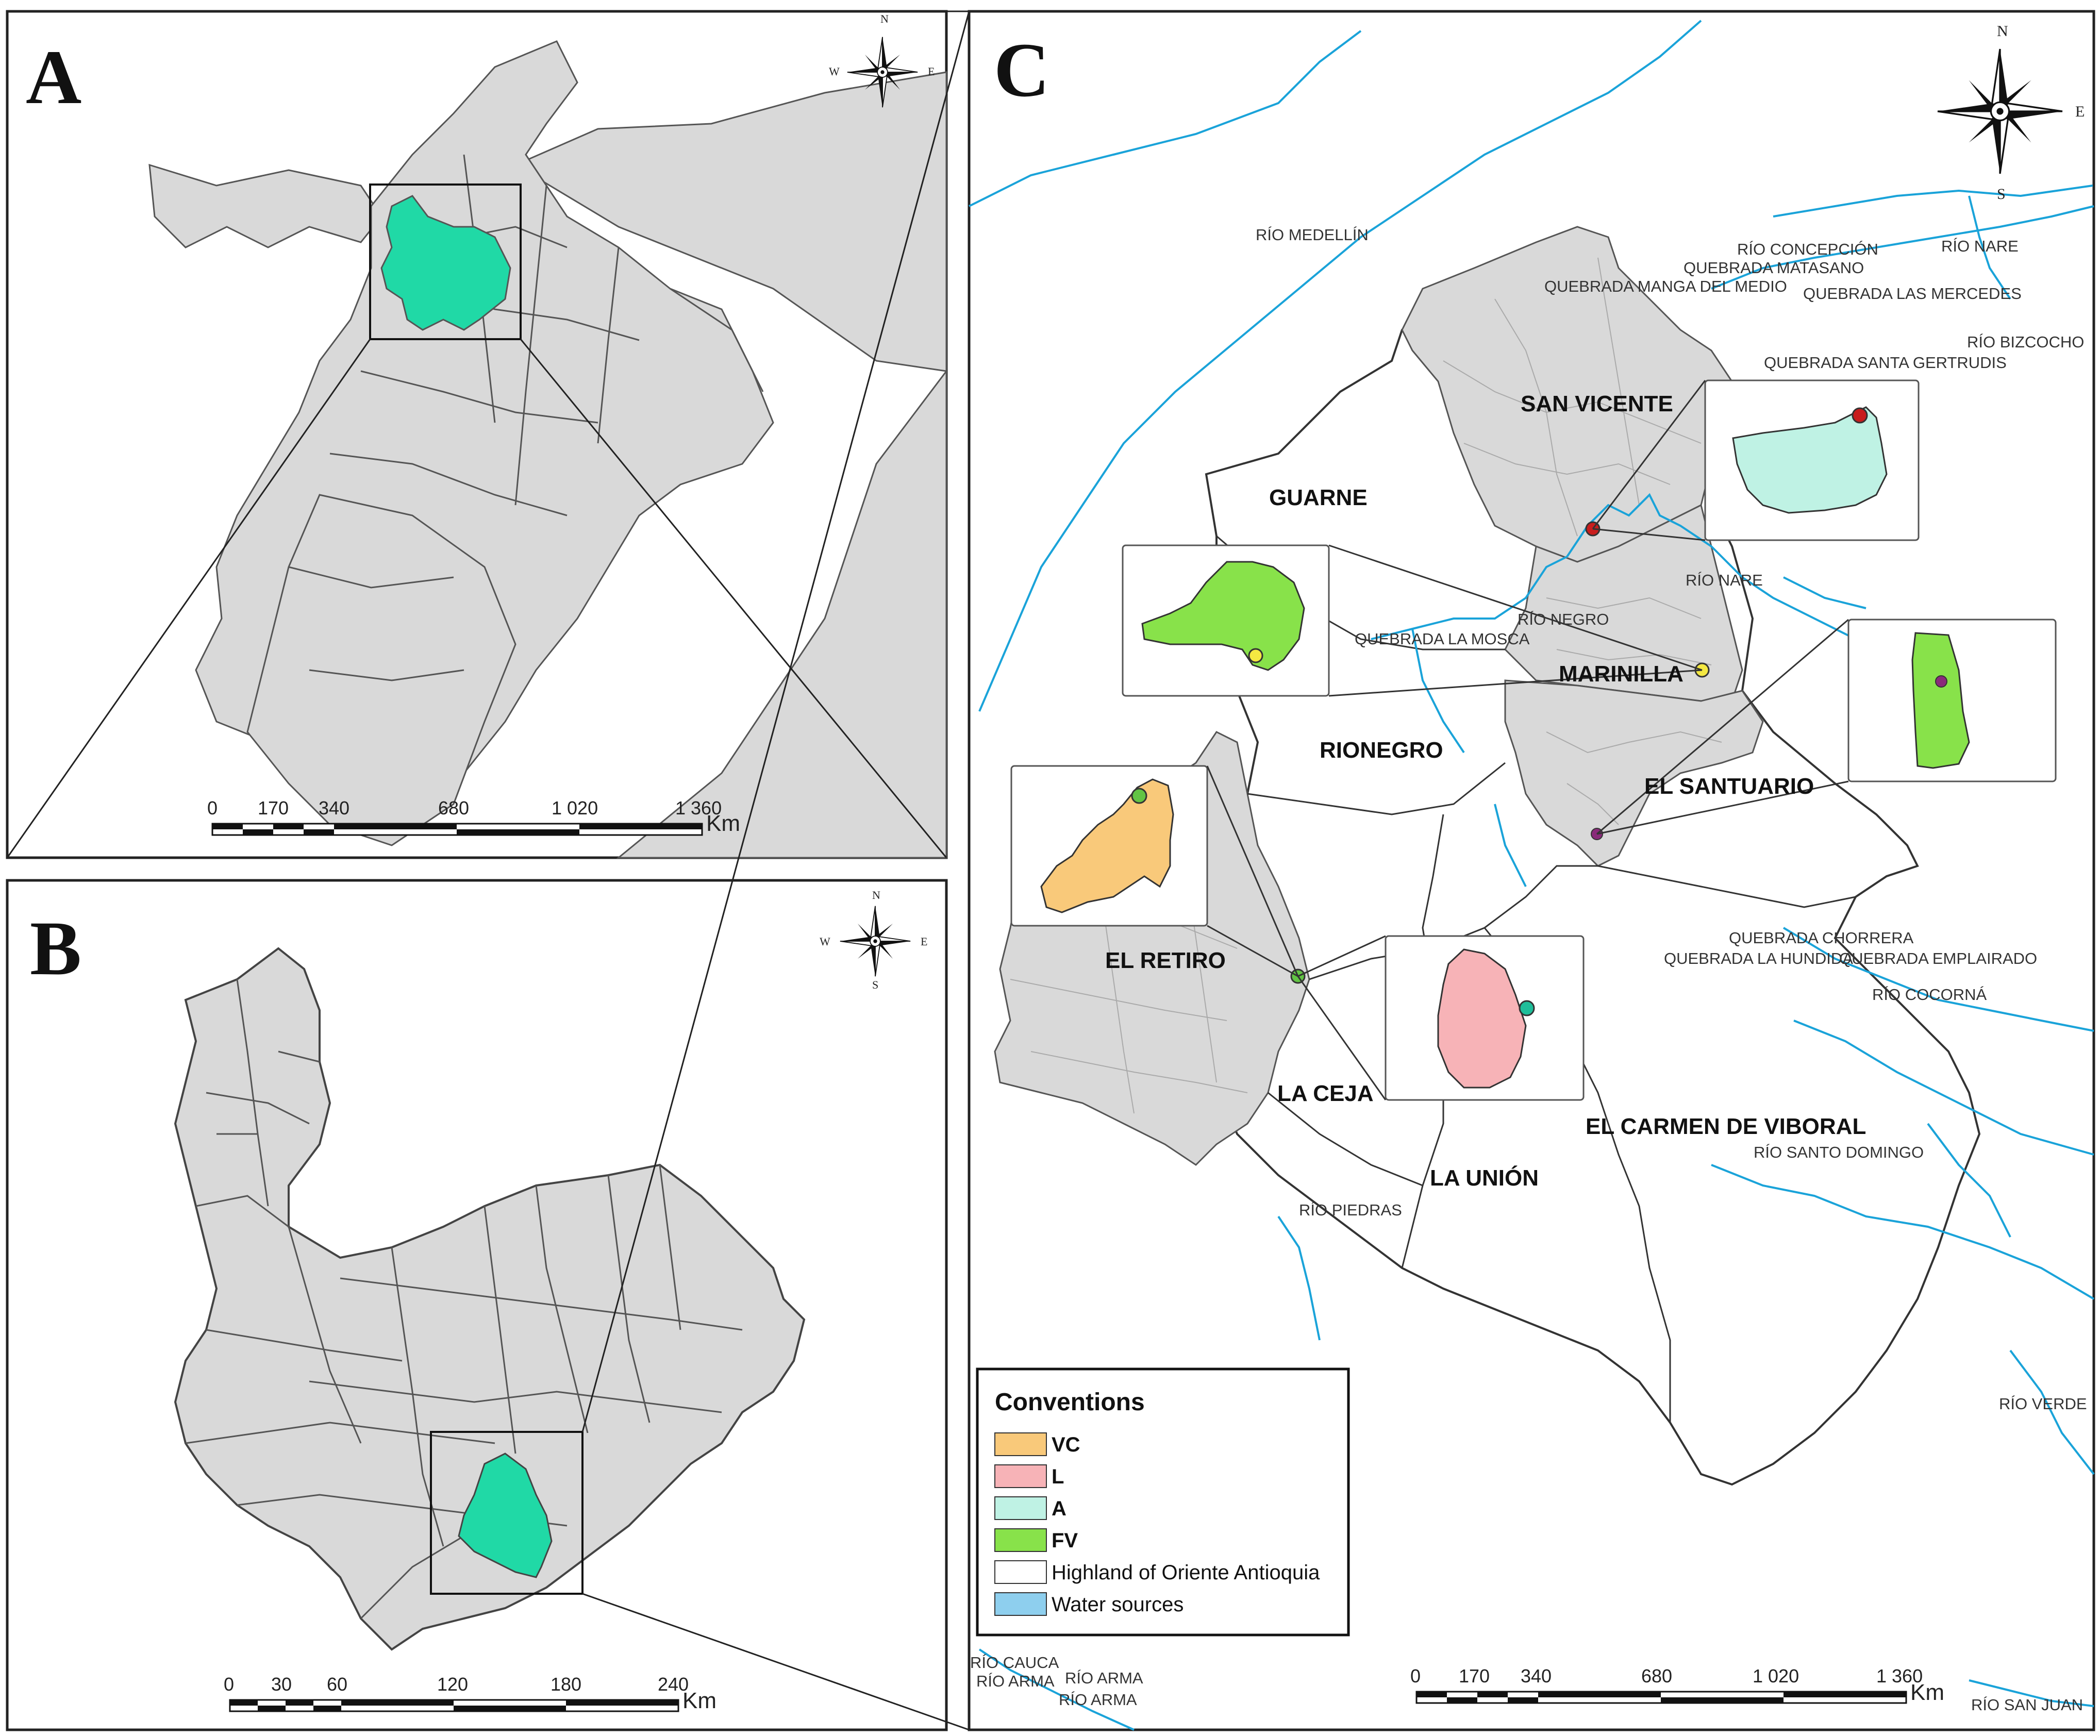 The height and width of the screenshot is (1736, 2100). What do you see at coordinates (337, 1684) in the screenshot?
I see `scale-b-tick-2: 60` at bounding box center [337, 1684].